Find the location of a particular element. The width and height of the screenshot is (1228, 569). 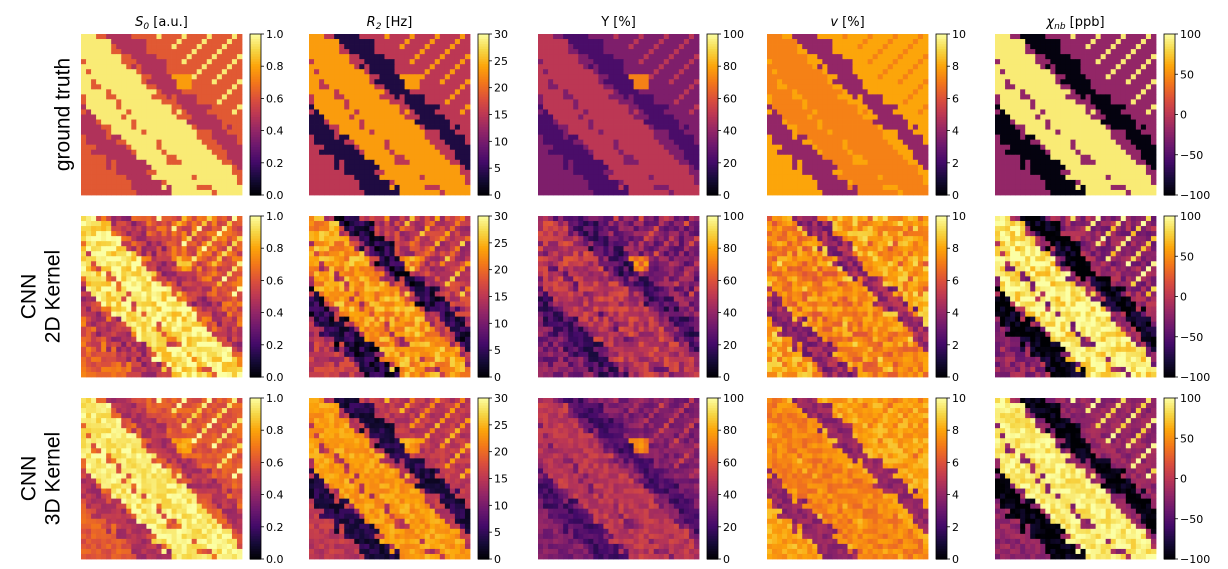

colorbar: 0.00.20.40.60.81.0 is located at coordinates (266, 115).